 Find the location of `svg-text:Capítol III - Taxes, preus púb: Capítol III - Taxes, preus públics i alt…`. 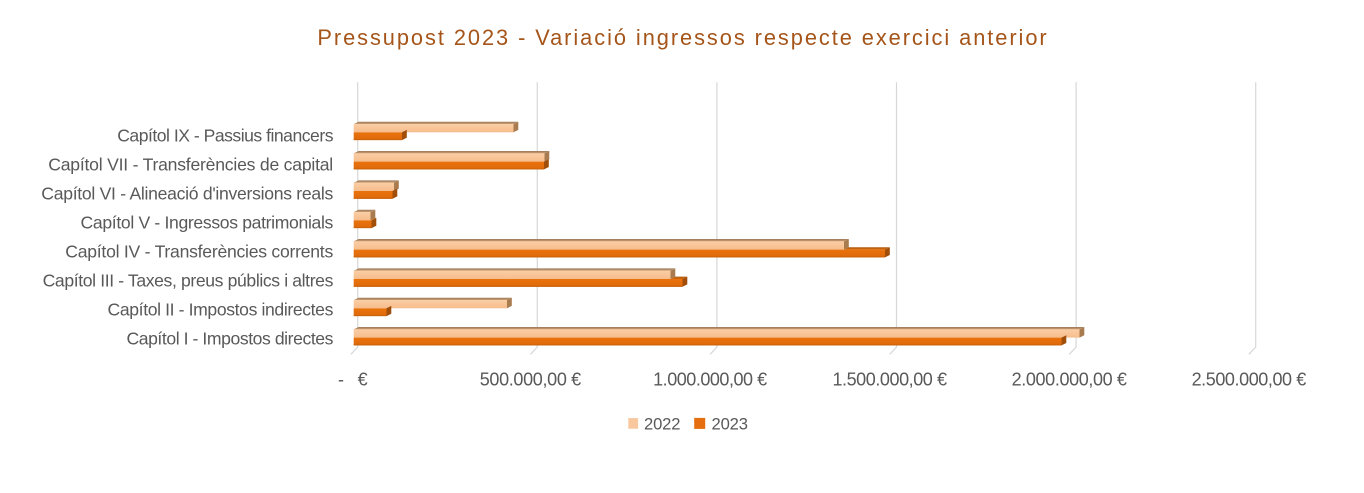

svg-text:Capítol III - Taxes, preus púb: Capítol III - Taxes, preus públics i alt… is located at coordinates (188, 281).